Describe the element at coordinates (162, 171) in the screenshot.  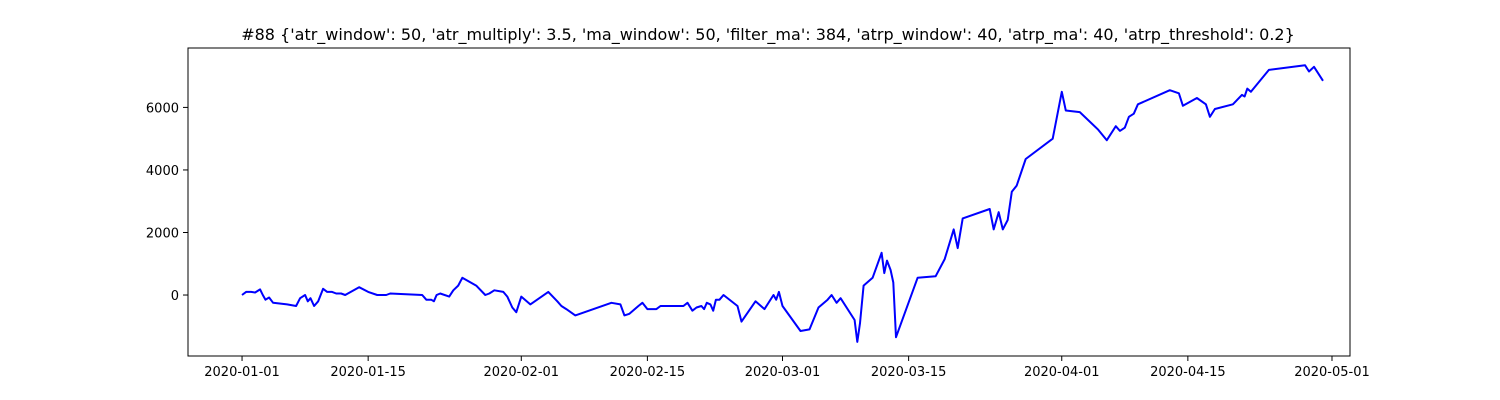
I see `y-tick-label: 4000` at that location.